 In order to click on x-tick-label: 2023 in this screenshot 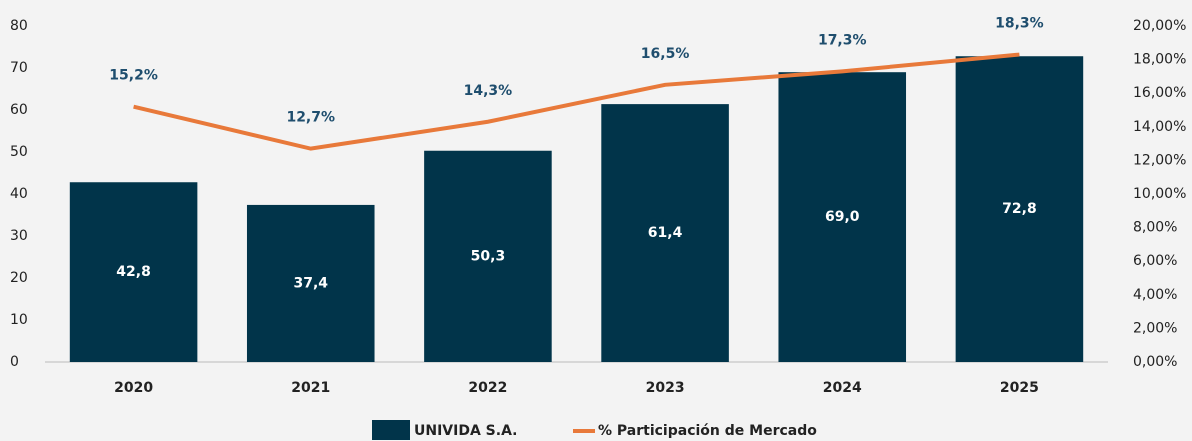, I will do `click(665, 388)`.